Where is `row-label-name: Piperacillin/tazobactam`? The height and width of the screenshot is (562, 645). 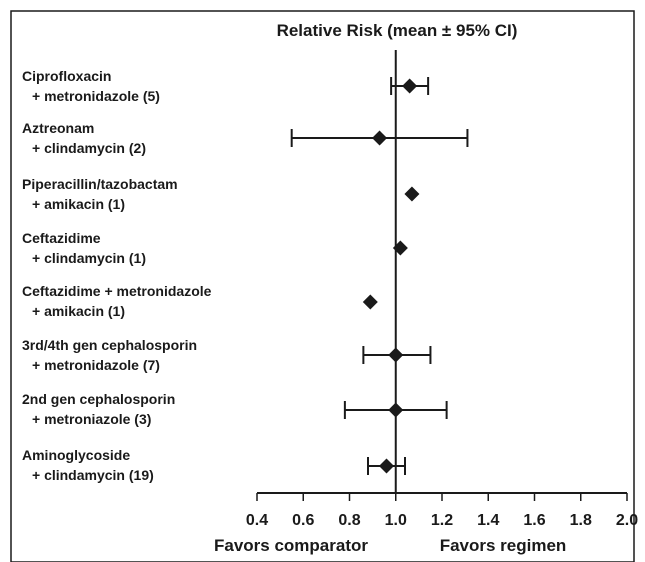 row-label-name: Piperacillin/tazobactam is located at coordinates (100, 184).